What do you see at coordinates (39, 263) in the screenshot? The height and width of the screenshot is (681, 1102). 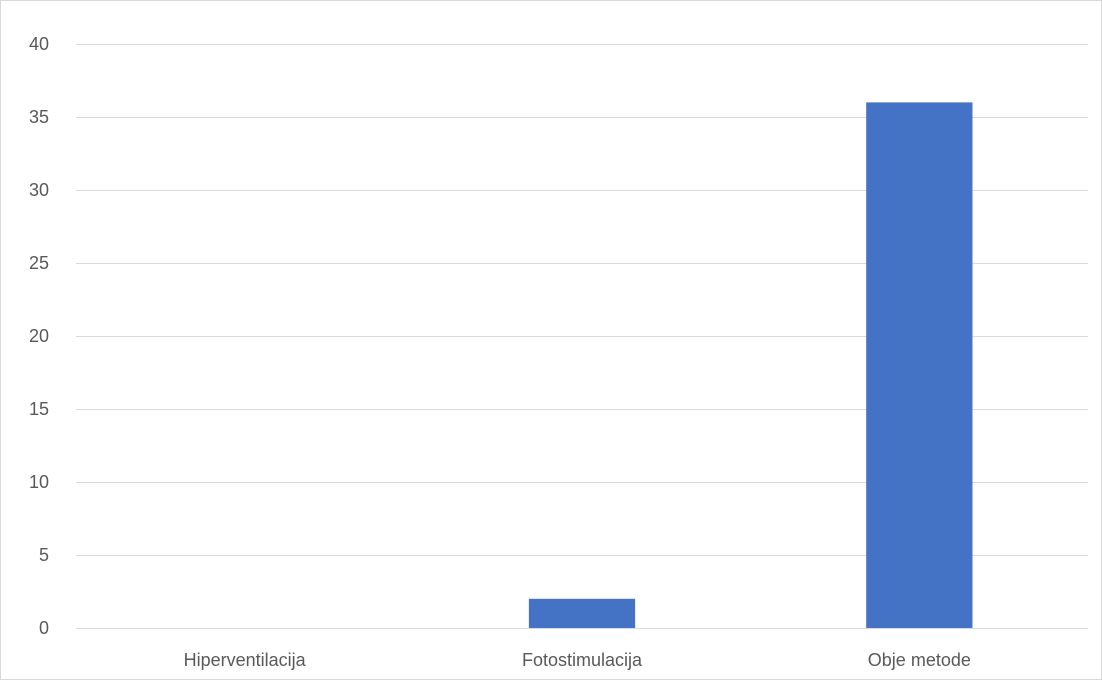 I see `y-tick-label: 25` at bounding box center [39, 263].